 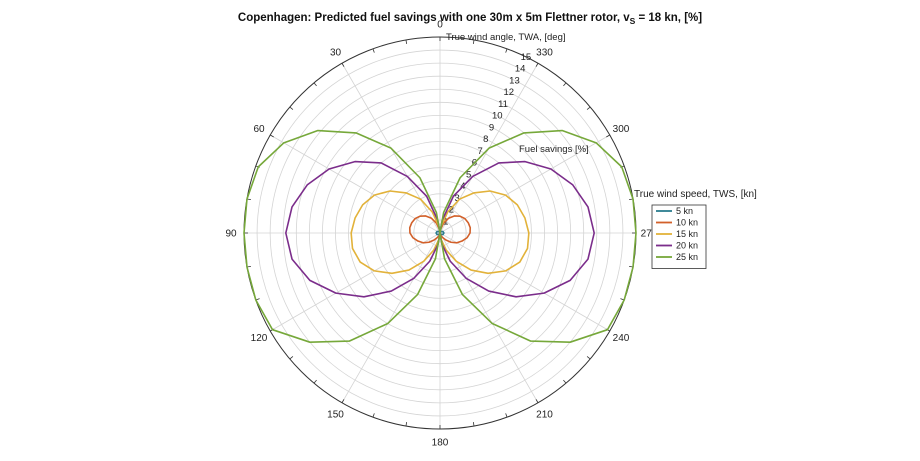 I want to click on legend-label: 25 kn, so click(x=687, y=257).